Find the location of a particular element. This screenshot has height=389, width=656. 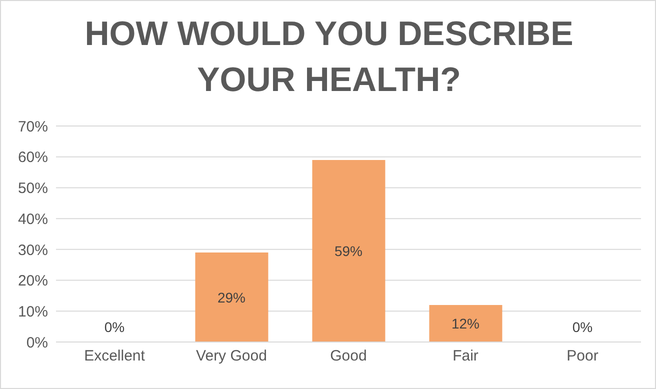

y-tick-label: 0% is located at coordinates (37, 343).